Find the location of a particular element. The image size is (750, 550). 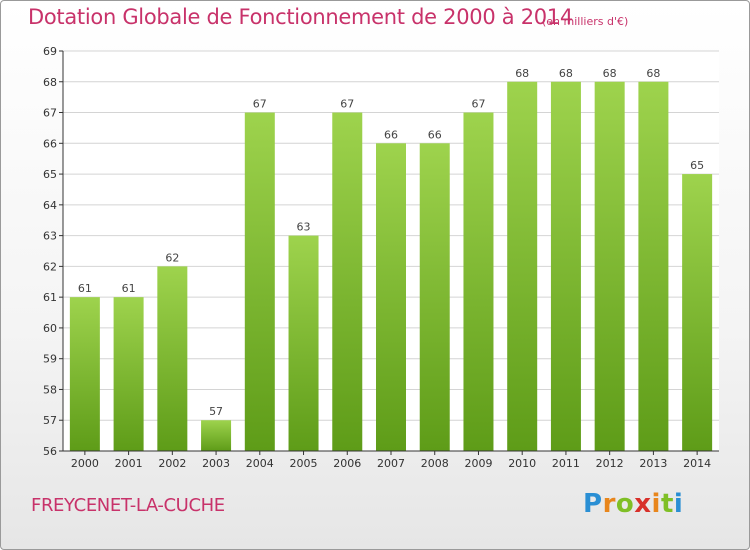

y-tick-label: 62 is located at coordinates (50, 266).